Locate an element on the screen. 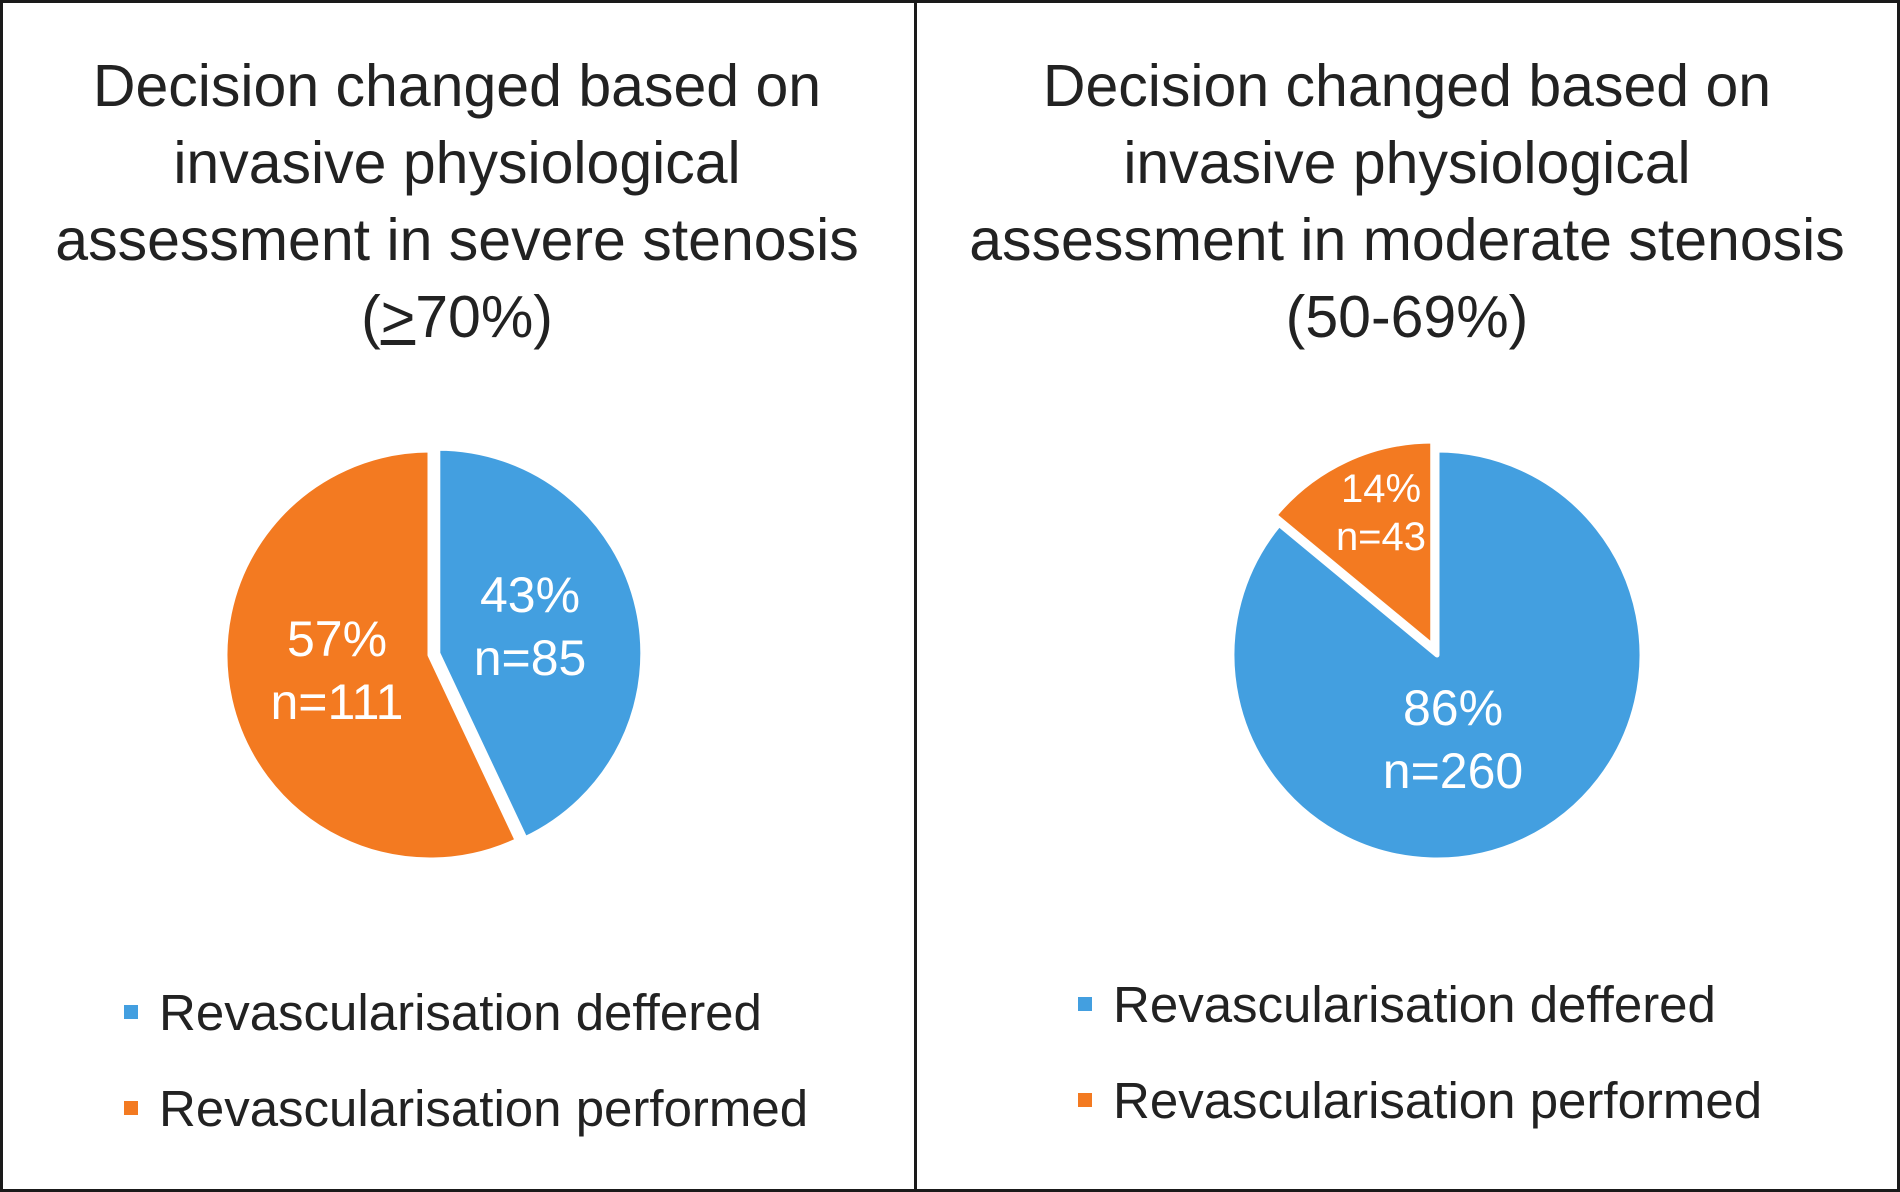  title-line: assessment in severe stenosis is located at coordinates (457, 240).